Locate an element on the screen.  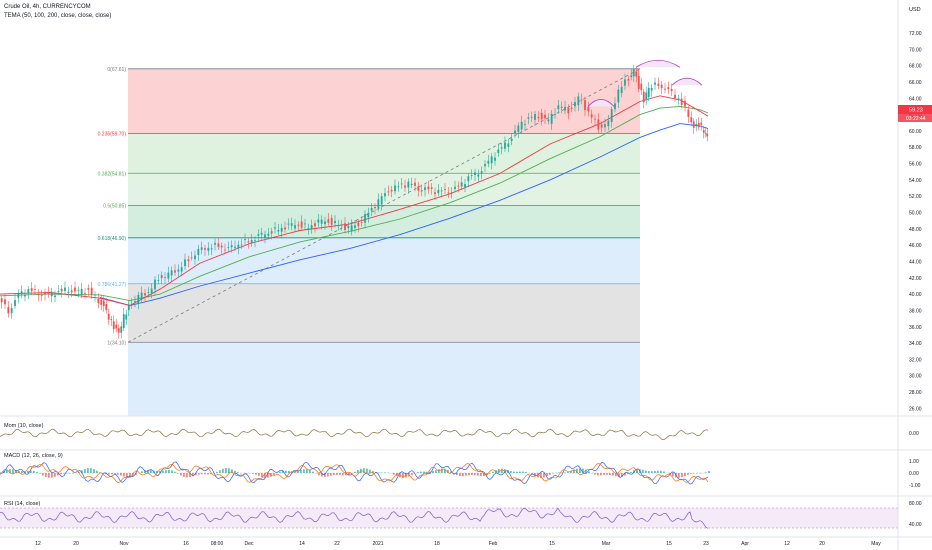
time-tick-label: 23 is located at coordinates (706, 544).